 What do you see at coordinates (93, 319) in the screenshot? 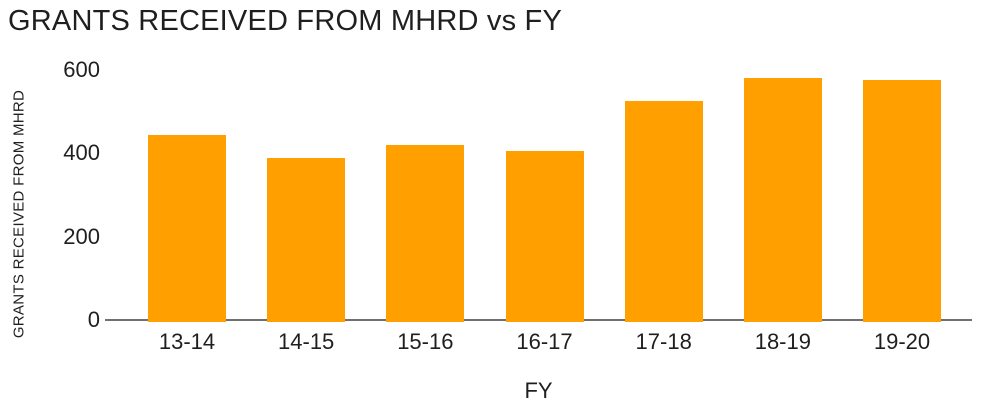
I see `y-tick-label: 0` at bounding box center [93, 319].